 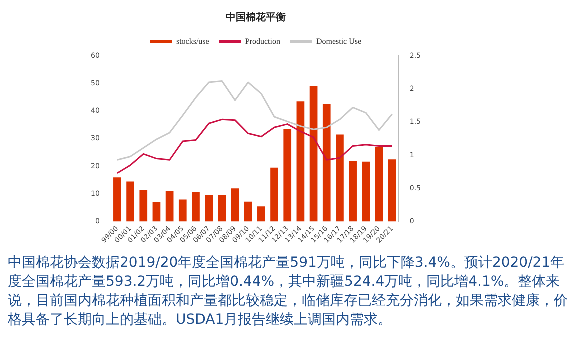 What do you see at coordinates (256, 18) in the screenshot?
I see `chart-title: 中国棉花平衡` at bounding box center [256, 18].